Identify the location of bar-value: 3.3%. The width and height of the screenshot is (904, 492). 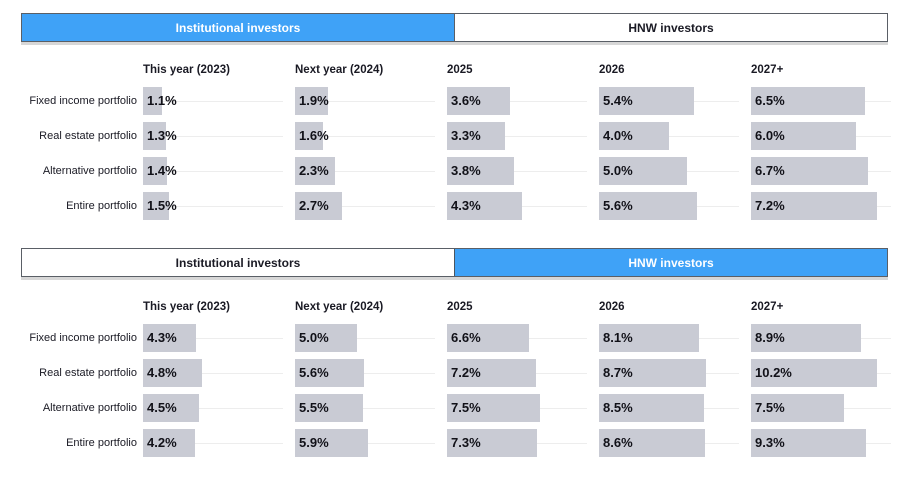
(466, 135).